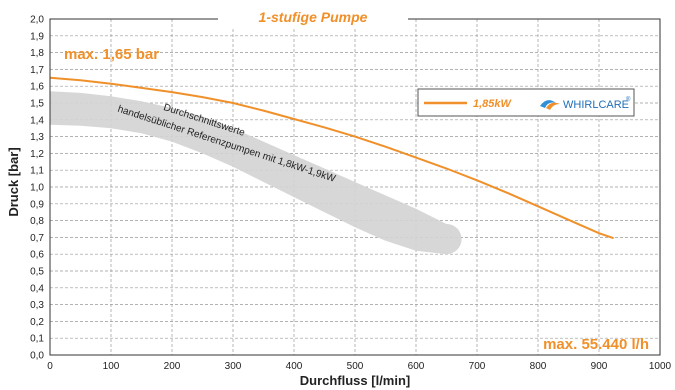  Describe the element at coordinates (37, 70) in the screenshot. I see `y-tick-label: 1,7` at that location.